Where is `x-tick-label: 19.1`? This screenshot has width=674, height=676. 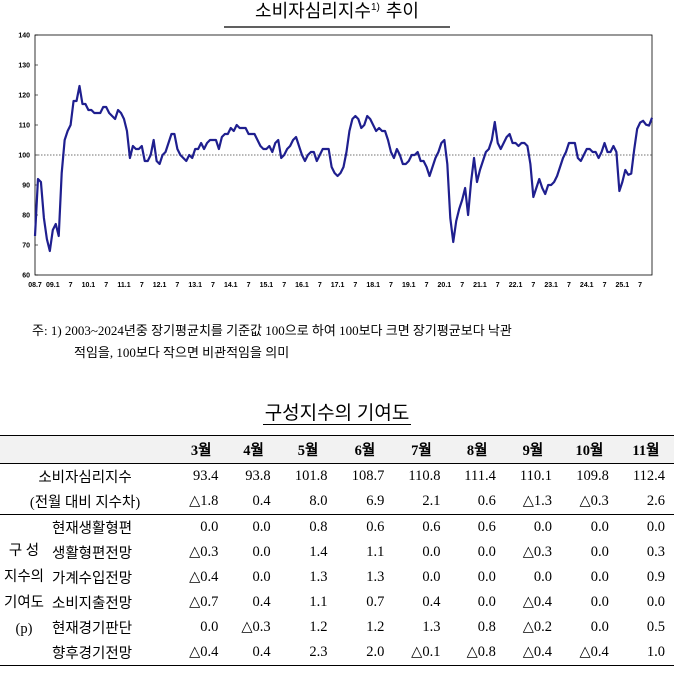 x-tick-label: 19.1 is located at coordinates (409, 285).